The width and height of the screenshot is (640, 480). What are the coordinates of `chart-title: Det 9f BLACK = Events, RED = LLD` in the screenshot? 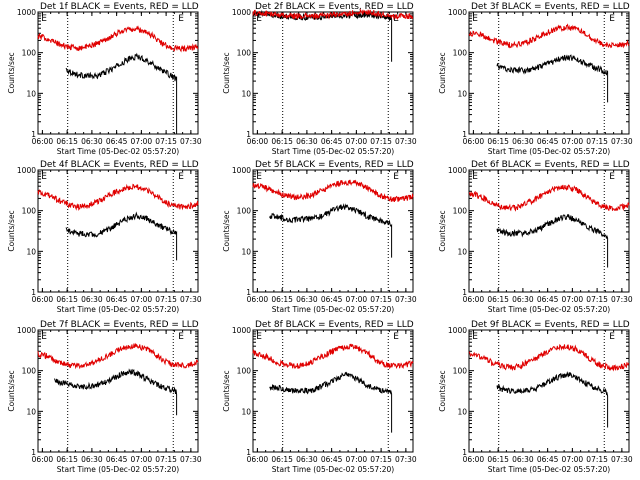 It's located at (550, 325).